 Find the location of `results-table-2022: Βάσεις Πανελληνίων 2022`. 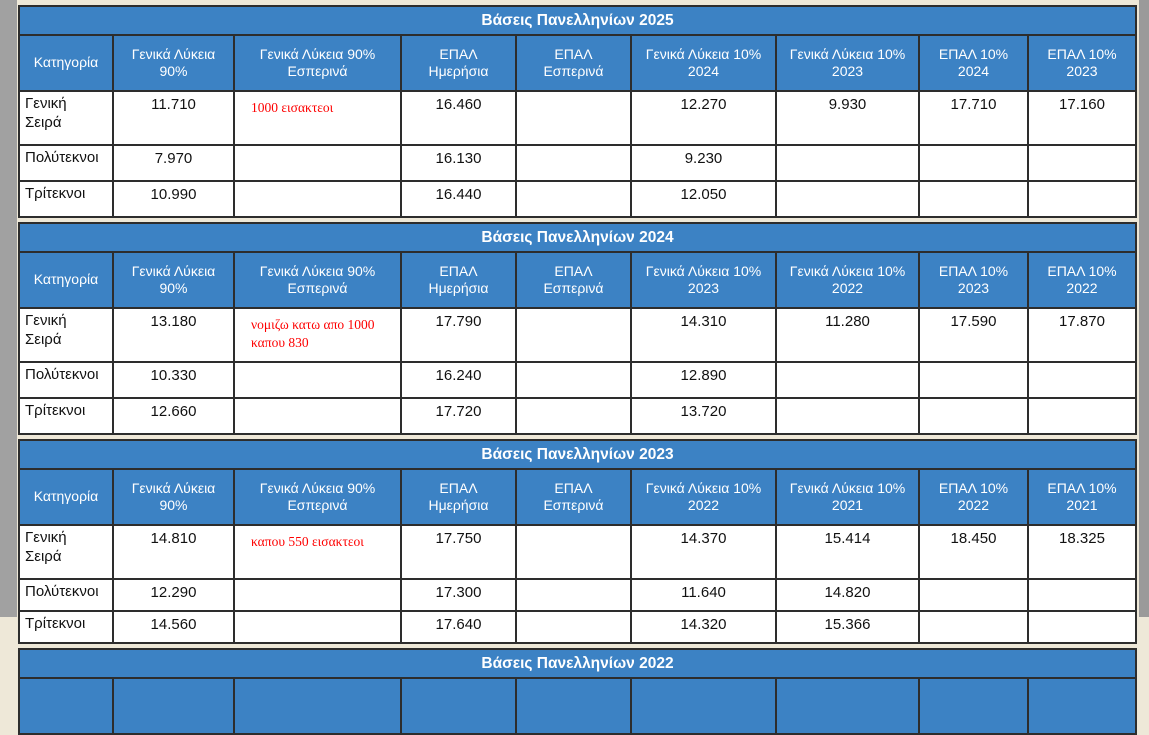

results-table-2022: Βάσεις Πανελληνίων 2022 is located at coordinates (577, 691).